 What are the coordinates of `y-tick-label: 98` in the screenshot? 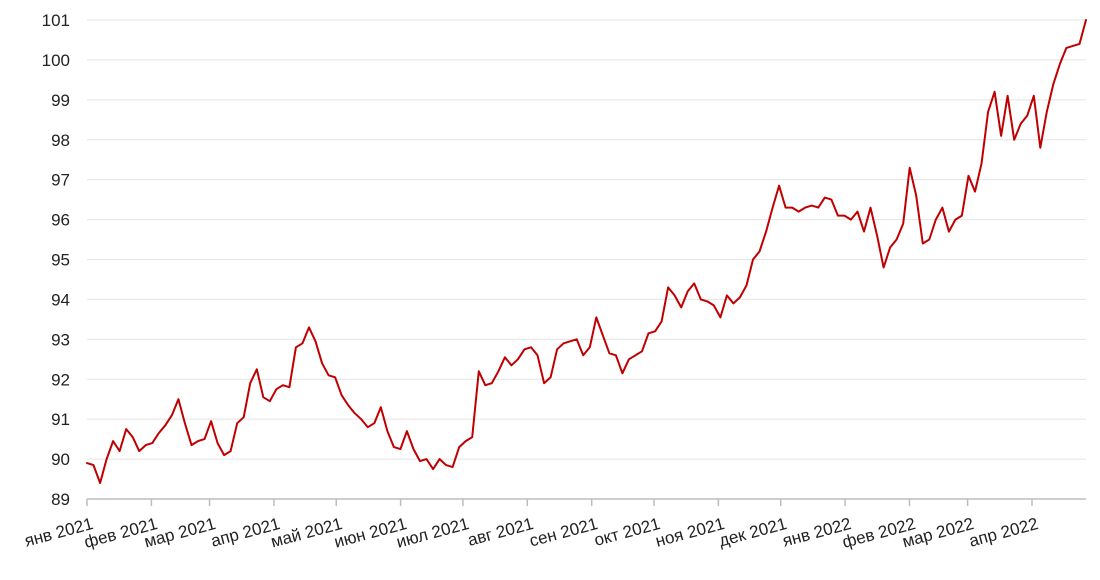 It's located at (60, 140).